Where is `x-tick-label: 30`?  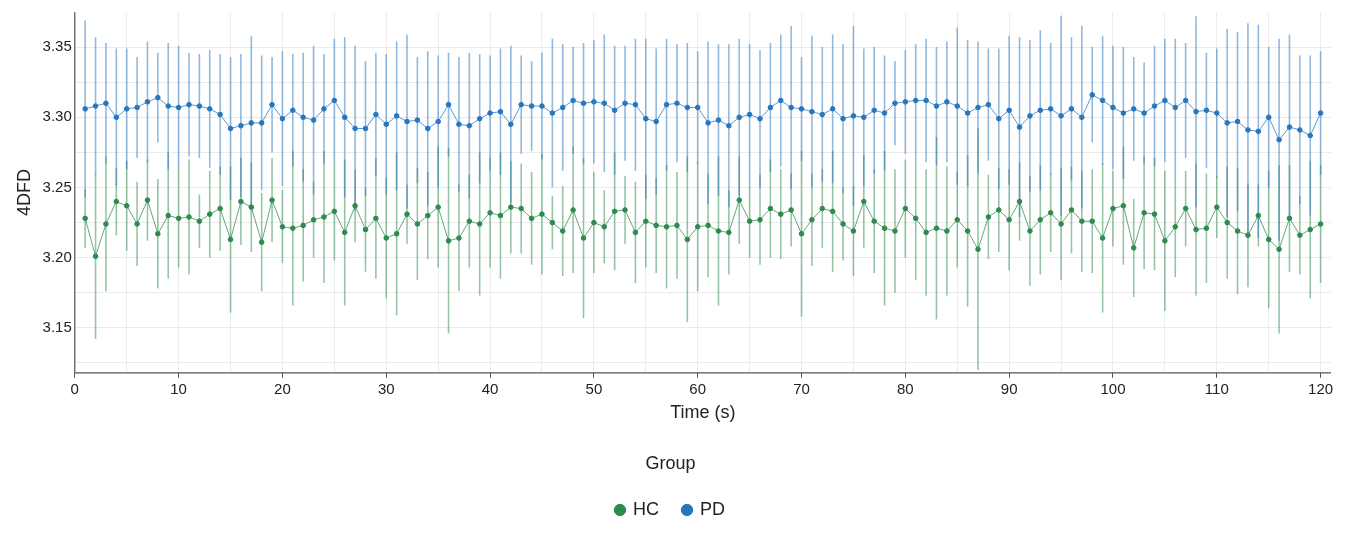 x-tick-label: 30 is located at coordinates (386, 388).